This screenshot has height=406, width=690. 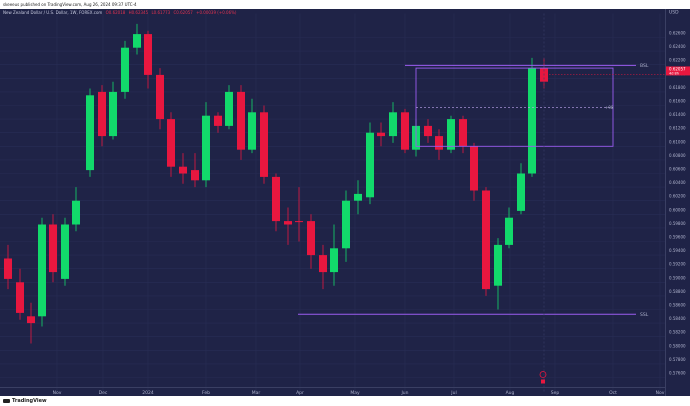 I want to click on time-tick-label: Oct, so click(x=613, y=393).